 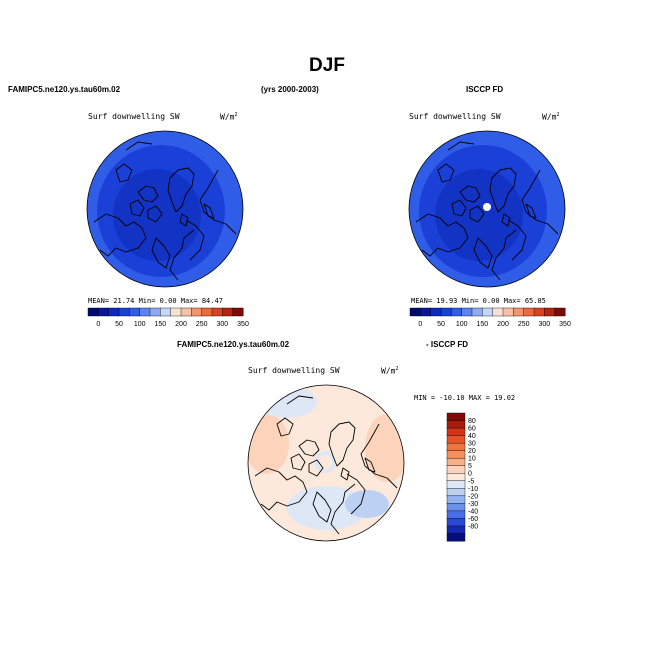 I want to click on diff-colorbar-tick-label: 5, so click(x=470, y=466).